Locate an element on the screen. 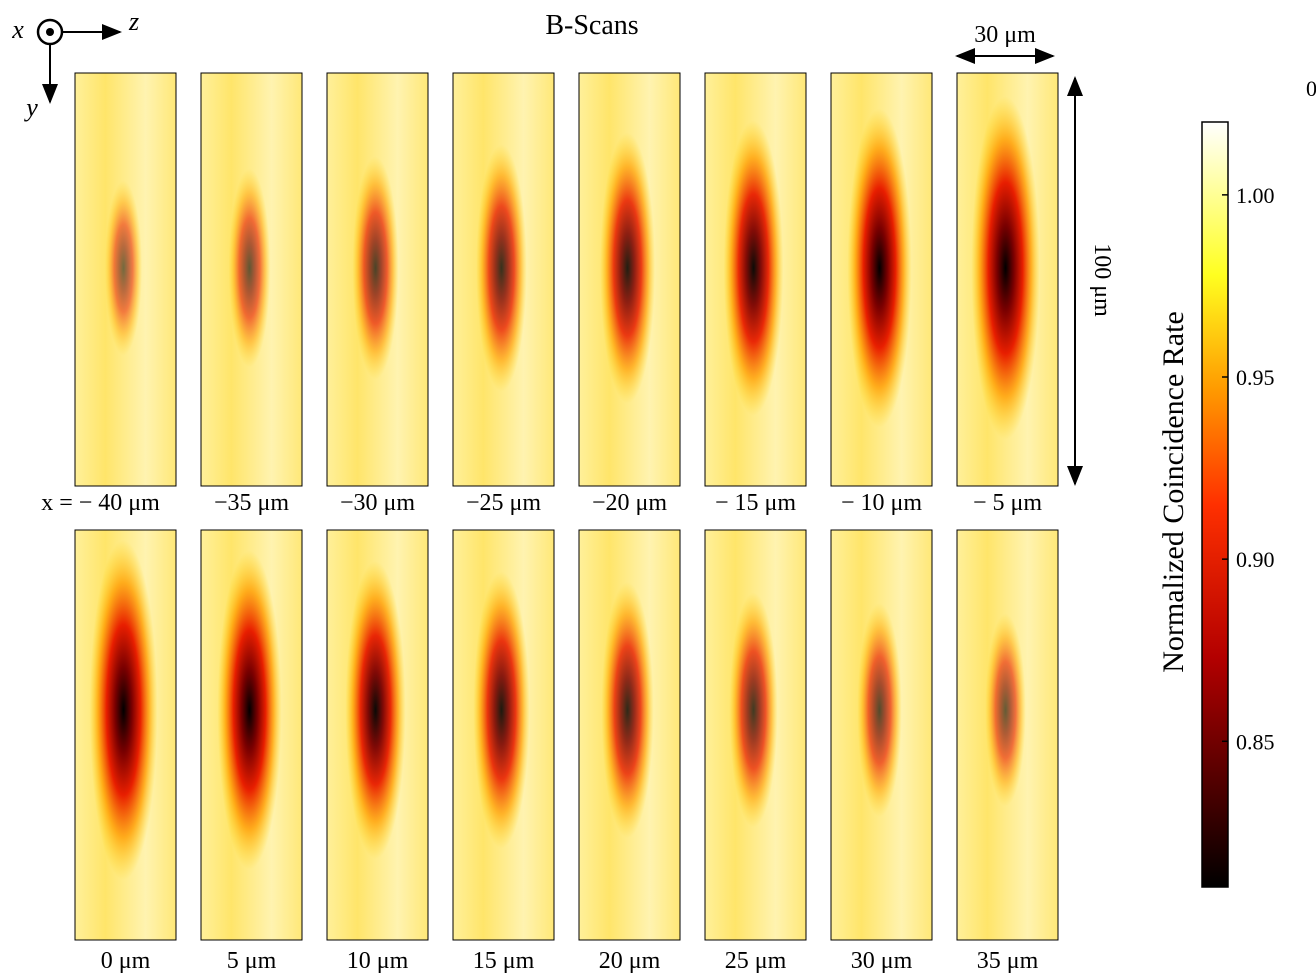  panel-label: 25 μm is located at coordinates (756, 961).